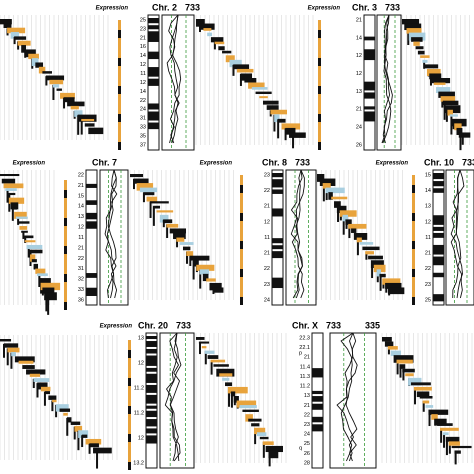  I want to click on profile-box, so click(178, 82).